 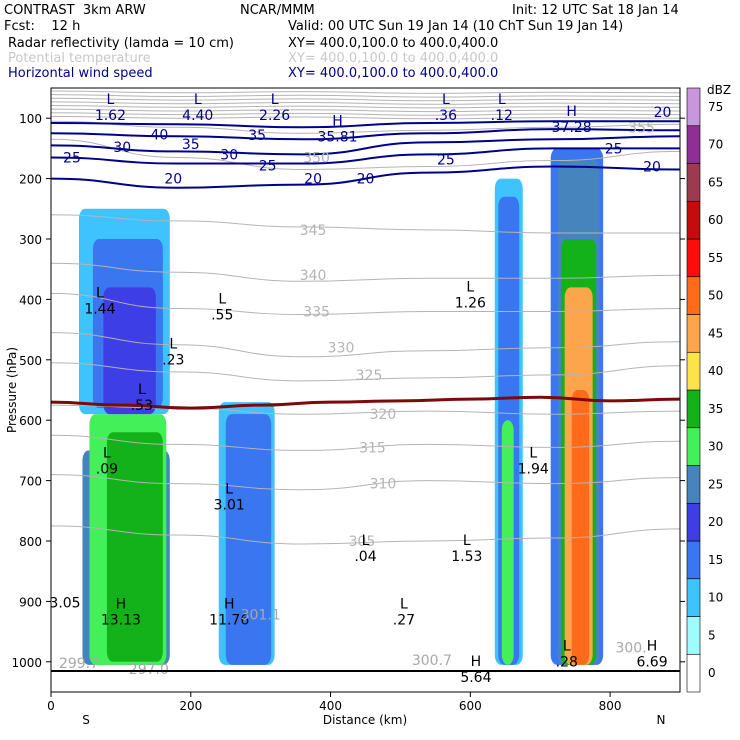 I want to click on y-tick-label: 500, so click(x=30, y=361).